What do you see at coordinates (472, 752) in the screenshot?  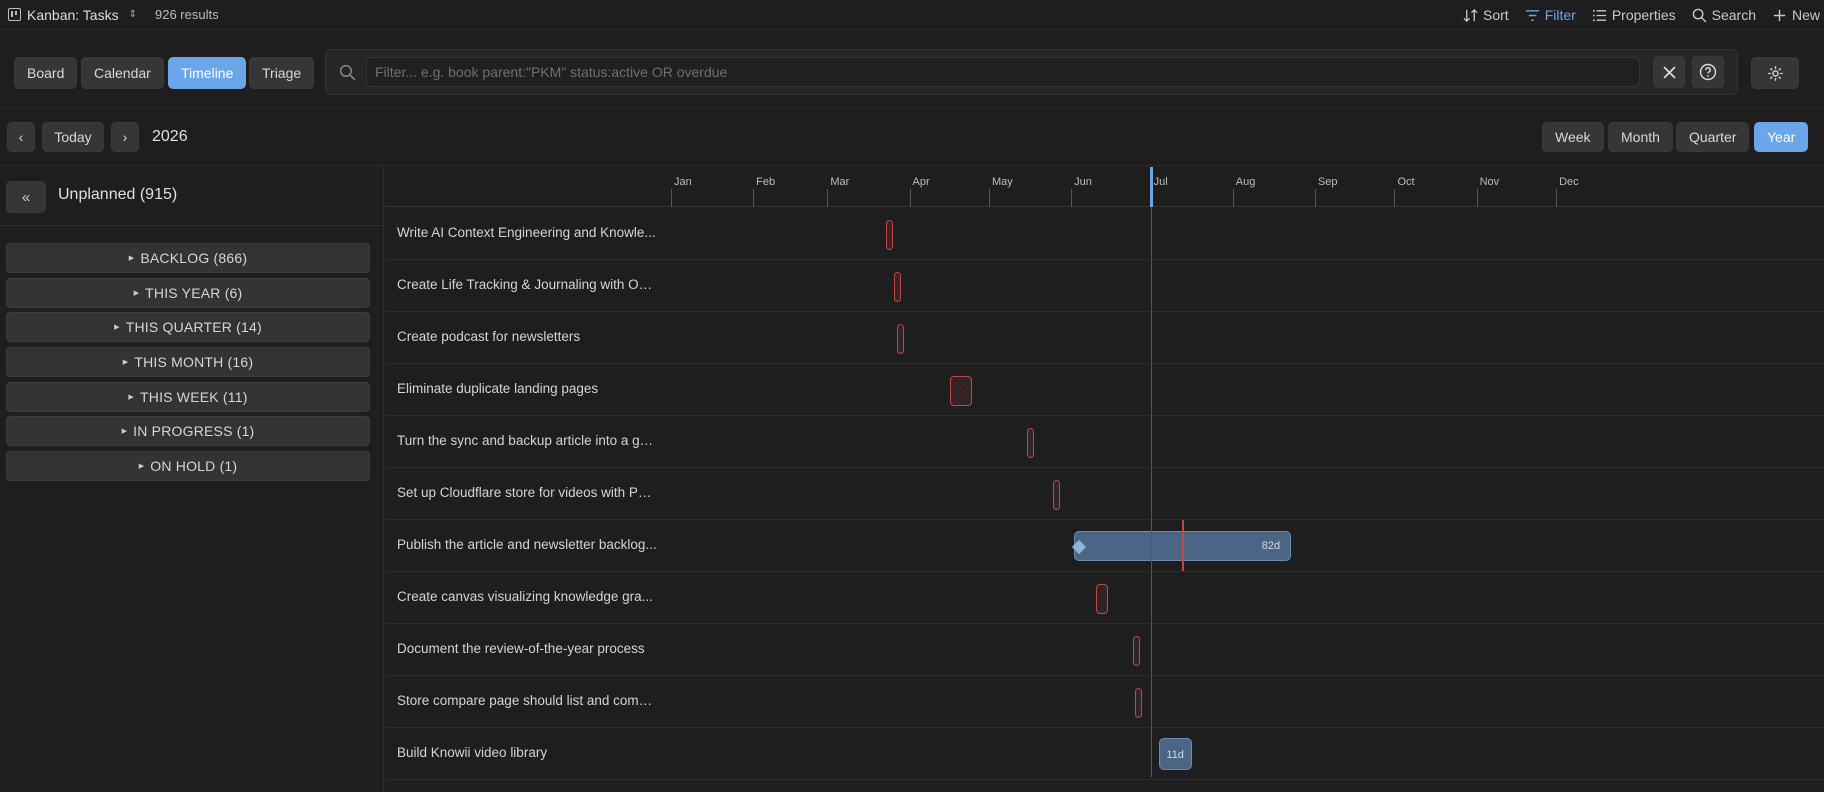 I see `task-title: Build Knowii video library` at bounding box center [472, 752].